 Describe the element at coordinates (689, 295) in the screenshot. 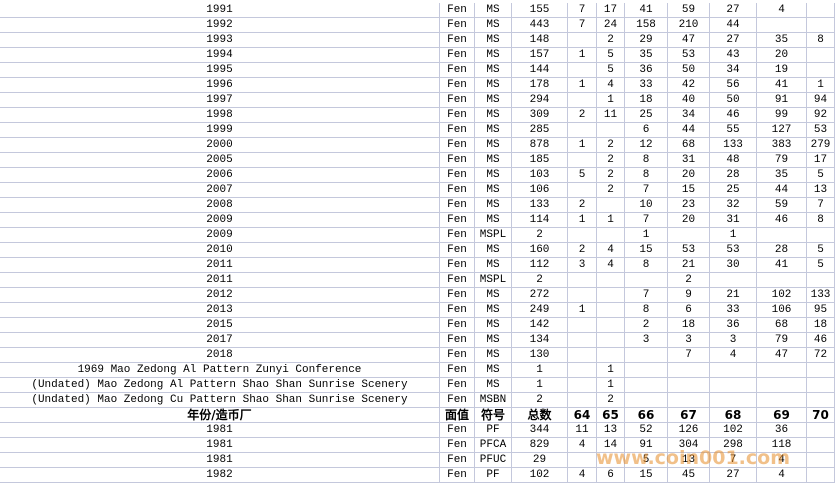

I see `cell: 9` at that location.